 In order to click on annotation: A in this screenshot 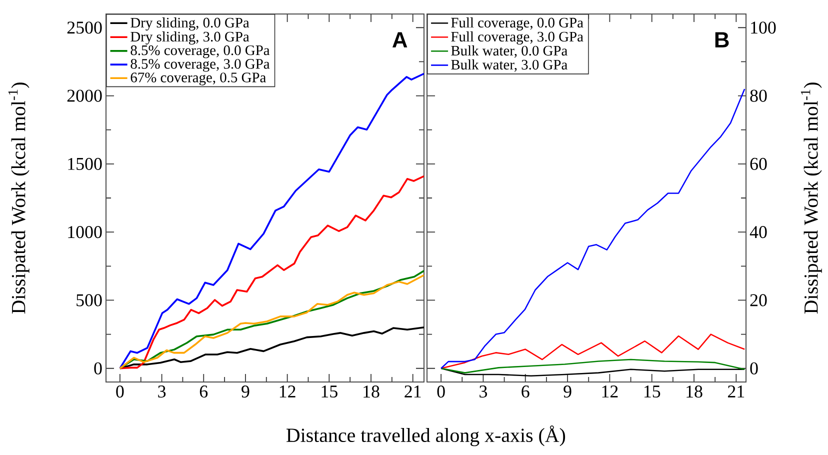, I will do `click(400, 40)`.